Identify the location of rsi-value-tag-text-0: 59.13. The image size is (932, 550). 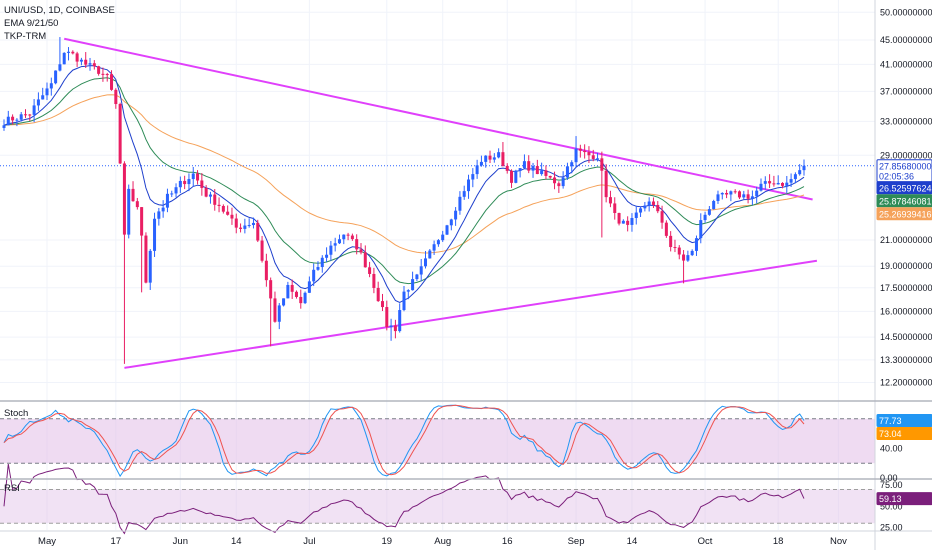
(890, 499).